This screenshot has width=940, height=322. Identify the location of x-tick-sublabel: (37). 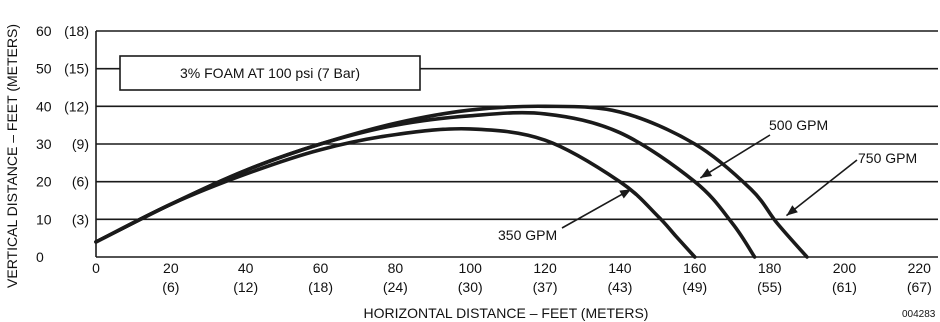
(545, 287).